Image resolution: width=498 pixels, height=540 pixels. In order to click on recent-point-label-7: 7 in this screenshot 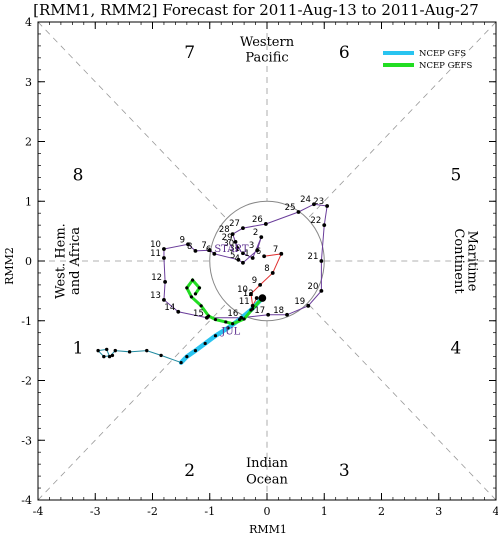, I will do `click(275, 250)`.